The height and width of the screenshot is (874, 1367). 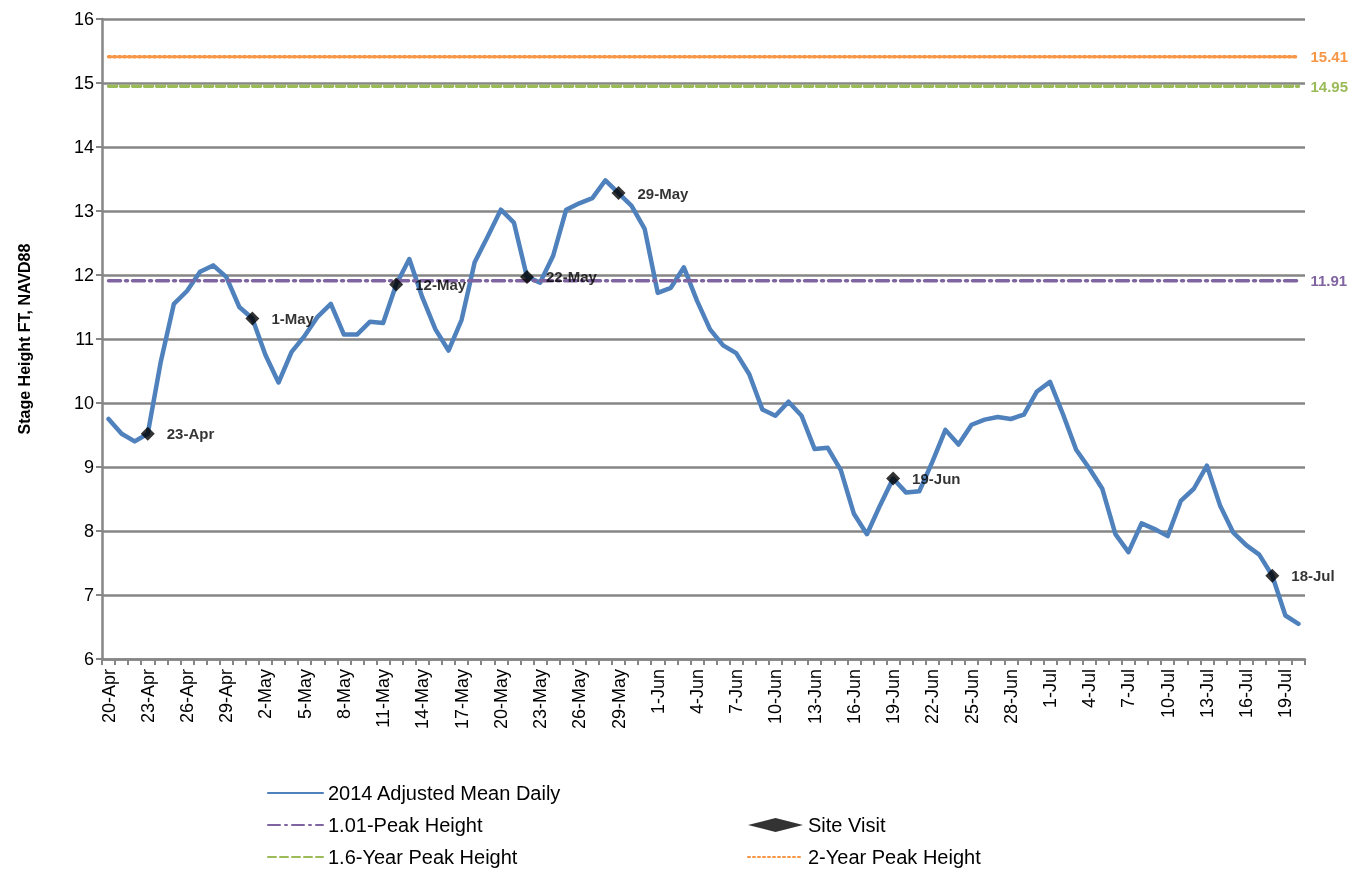 What do you see at coordinates (383, 698) in the screenshot?
I see `x-tick-label: 11-May` at bounding box center [383, 698].